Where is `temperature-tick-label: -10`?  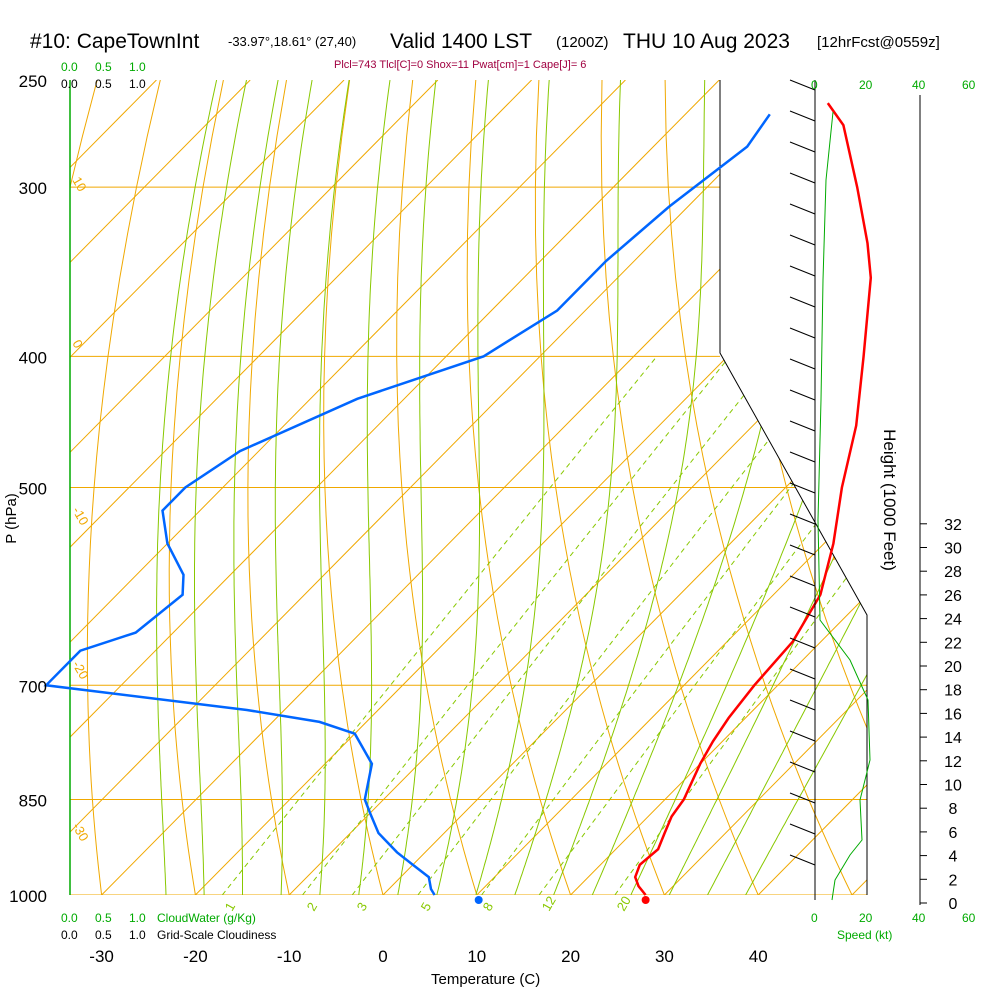
temperature-tick-label: -10 is located at coordinates (289, 956).